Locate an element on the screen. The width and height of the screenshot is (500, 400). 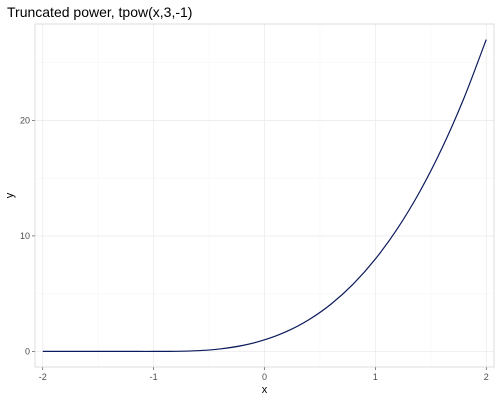
x-tick-label: -1 is located at coordinates (154, 377).